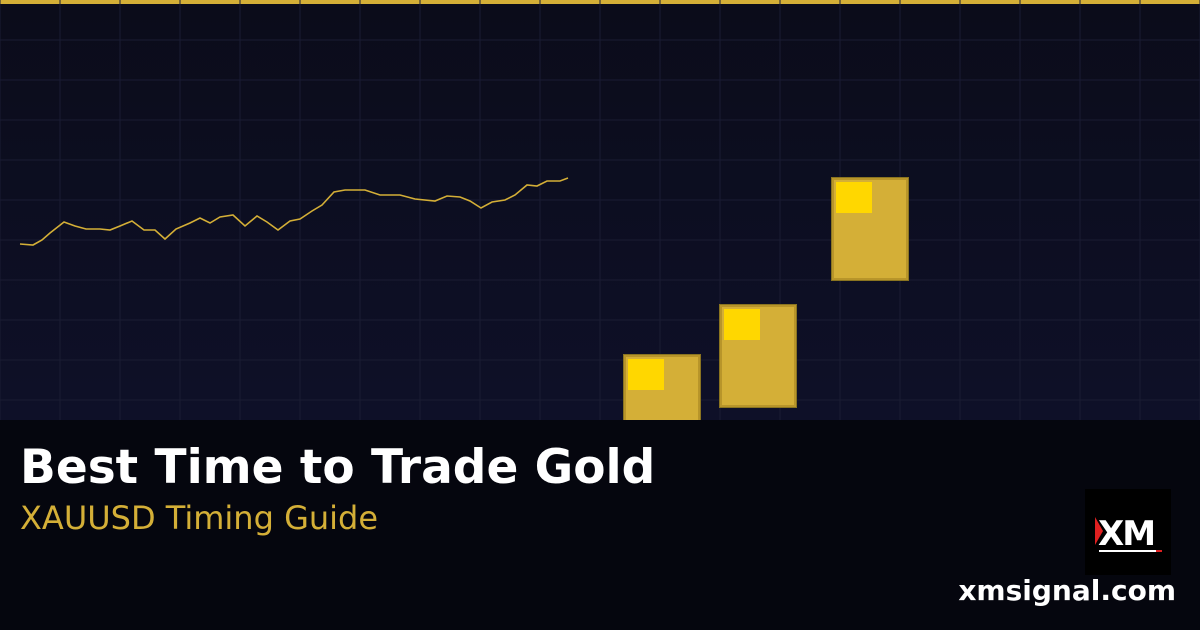 This screenshot has width=1200, height=630. I want to click on banner-subtitle: XAUUSD Timing Guide, so click(199, 518).